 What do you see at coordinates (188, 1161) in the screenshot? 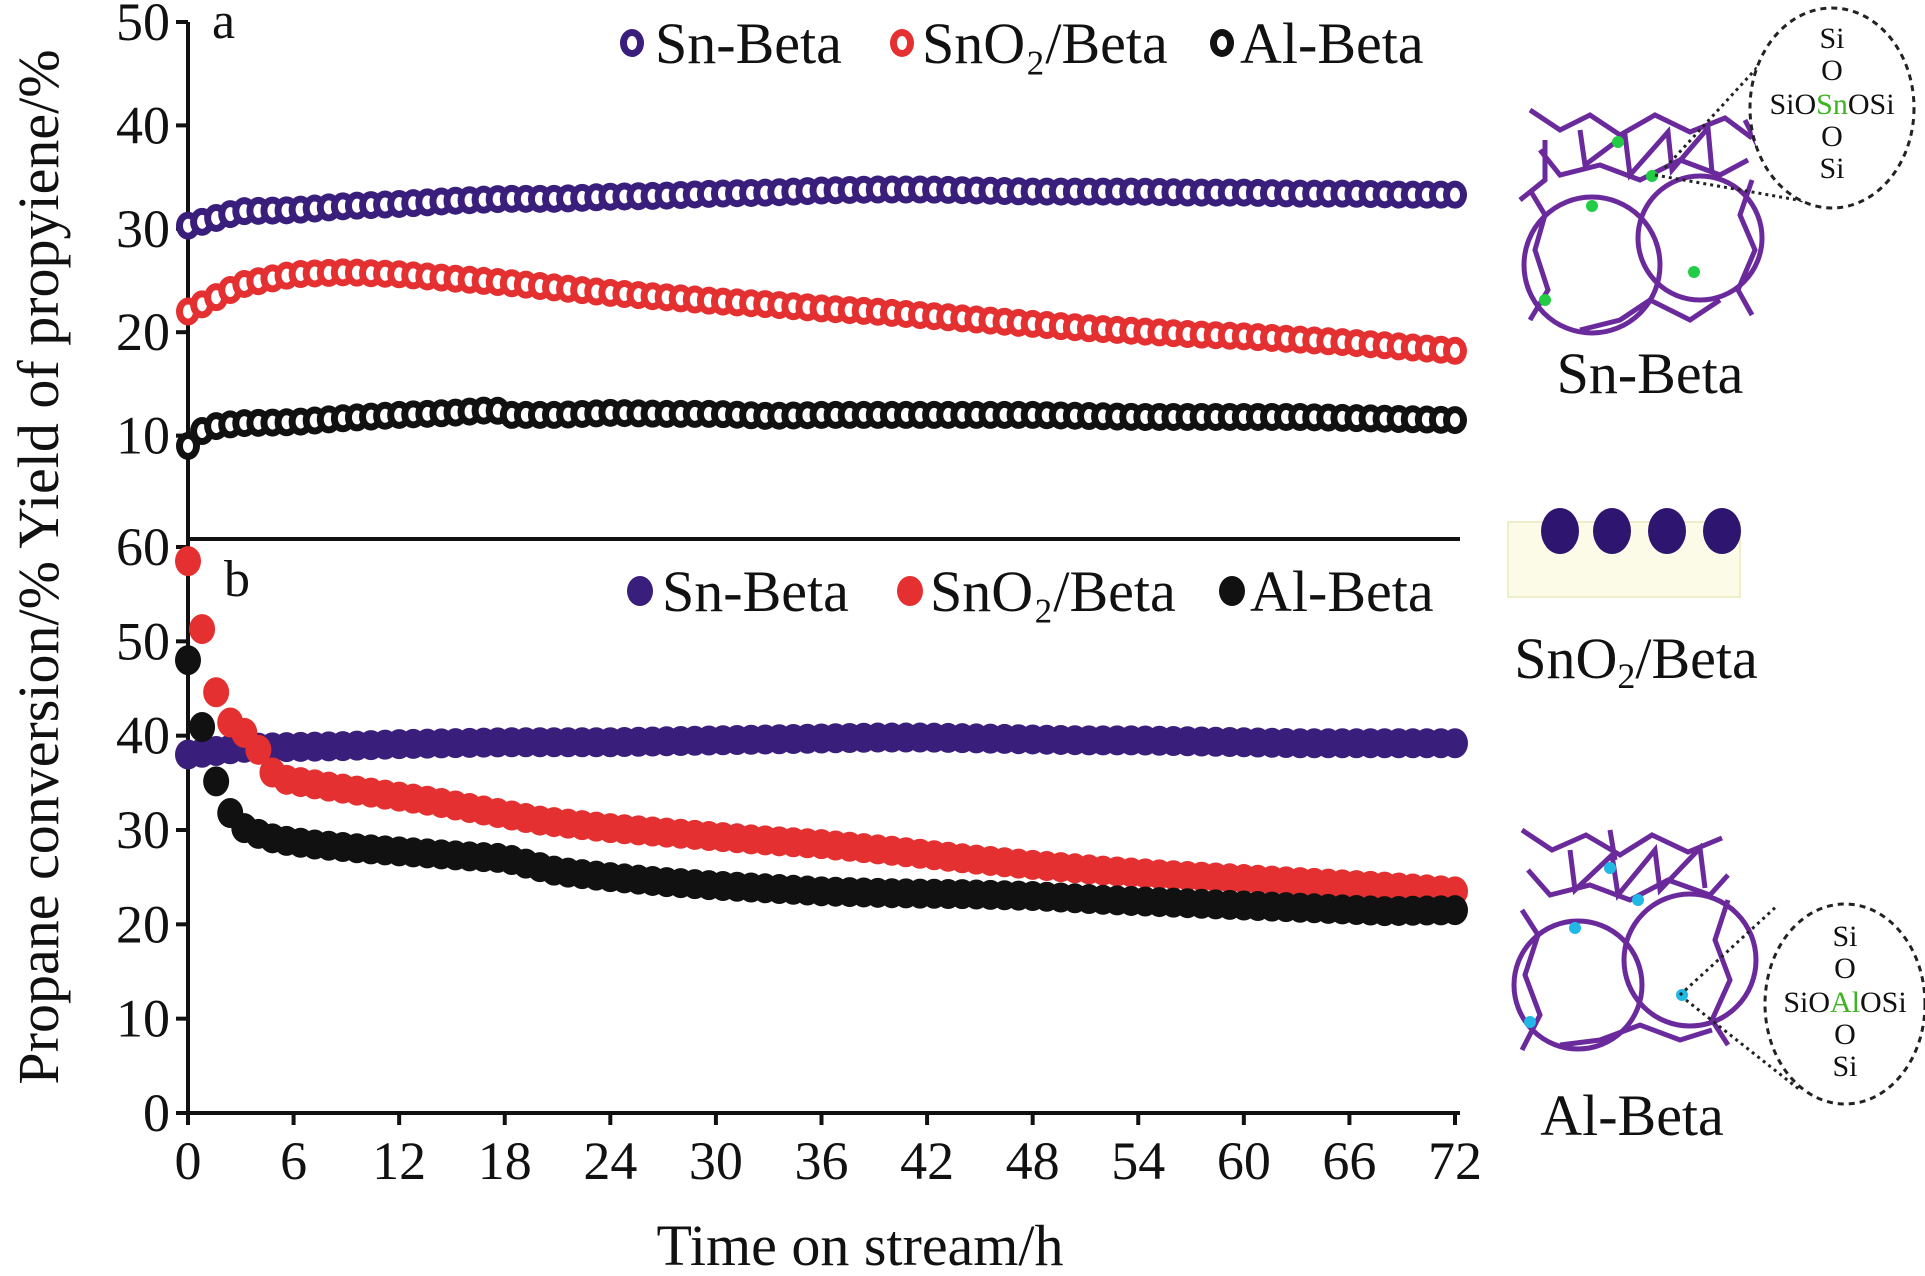
I see `x-tick-label: 0` at bounding box center [188, 1161].